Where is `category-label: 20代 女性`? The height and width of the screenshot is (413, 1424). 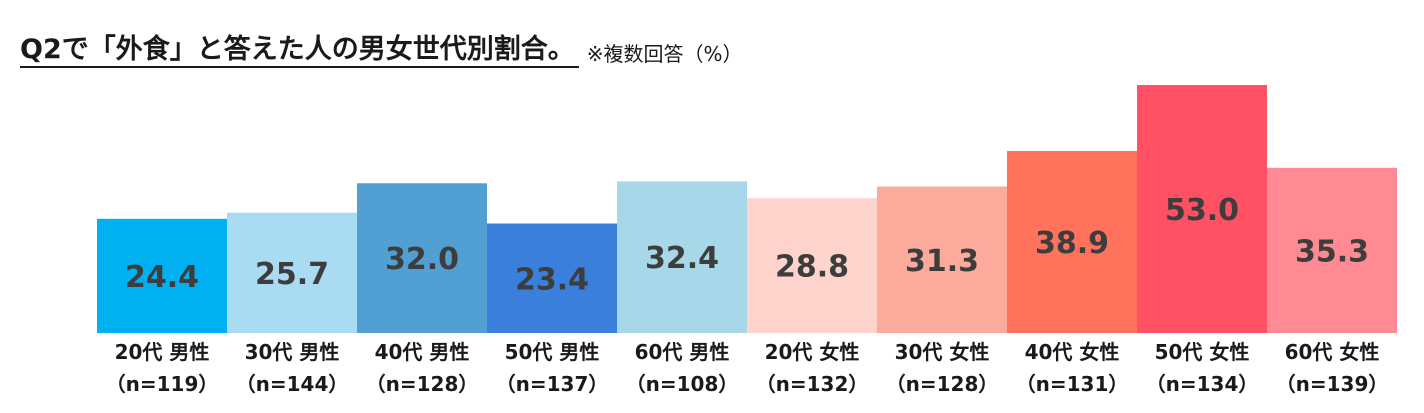 category-label: 20代 女性 is located at coordinates (812, 352).